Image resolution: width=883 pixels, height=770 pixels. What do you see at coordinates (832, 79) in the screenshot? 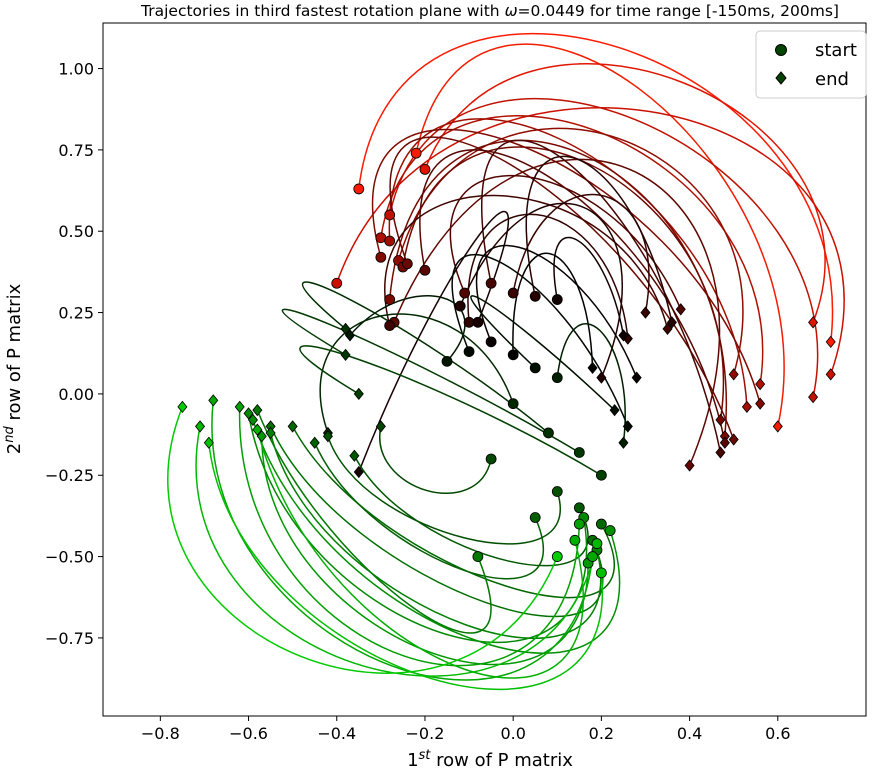
I see `legend-end-label: end` at bounding box center [832, 79].